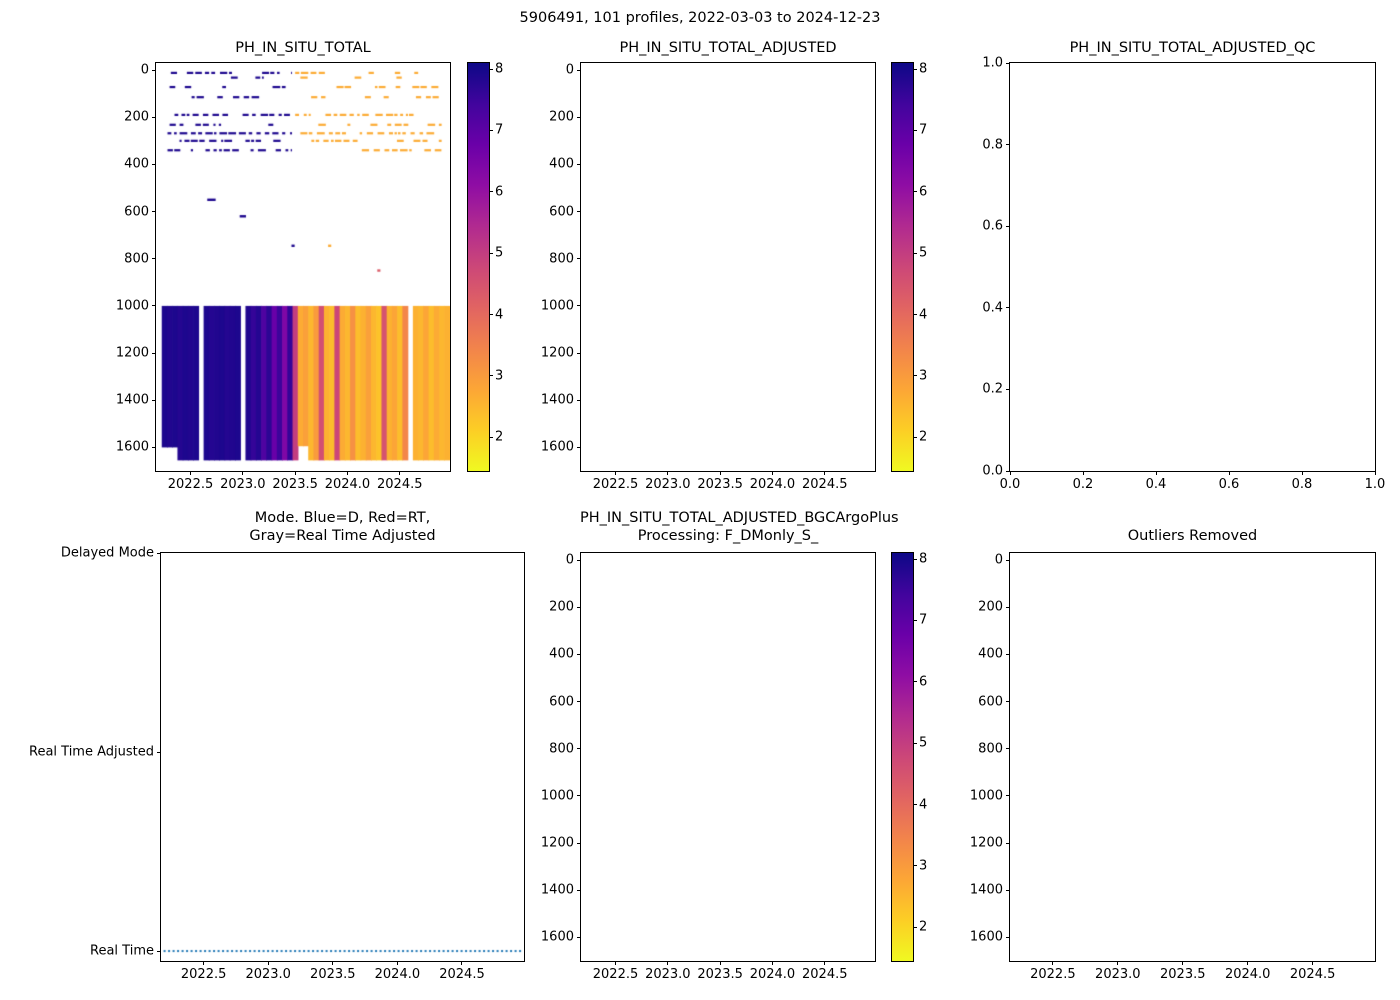 This screenshot has height=1000, width=1400. I want to click on y-tick-label: 600, so click(990, 702).